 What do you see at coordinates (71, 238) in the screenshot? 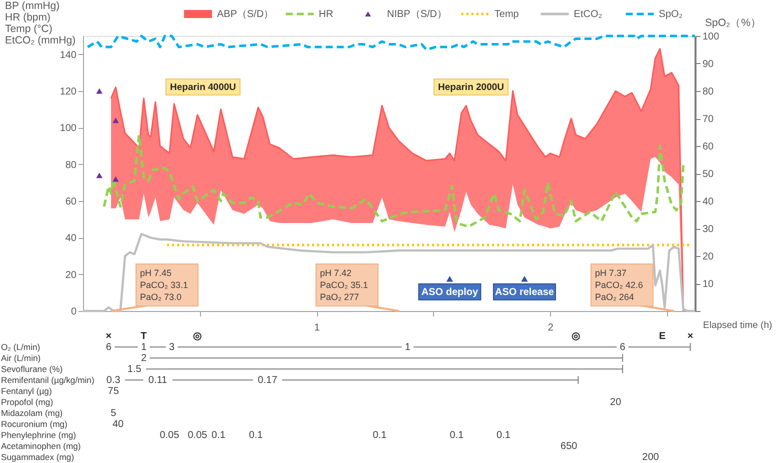
I see `y-tick-label: 40` at bounding box center [71, 238].